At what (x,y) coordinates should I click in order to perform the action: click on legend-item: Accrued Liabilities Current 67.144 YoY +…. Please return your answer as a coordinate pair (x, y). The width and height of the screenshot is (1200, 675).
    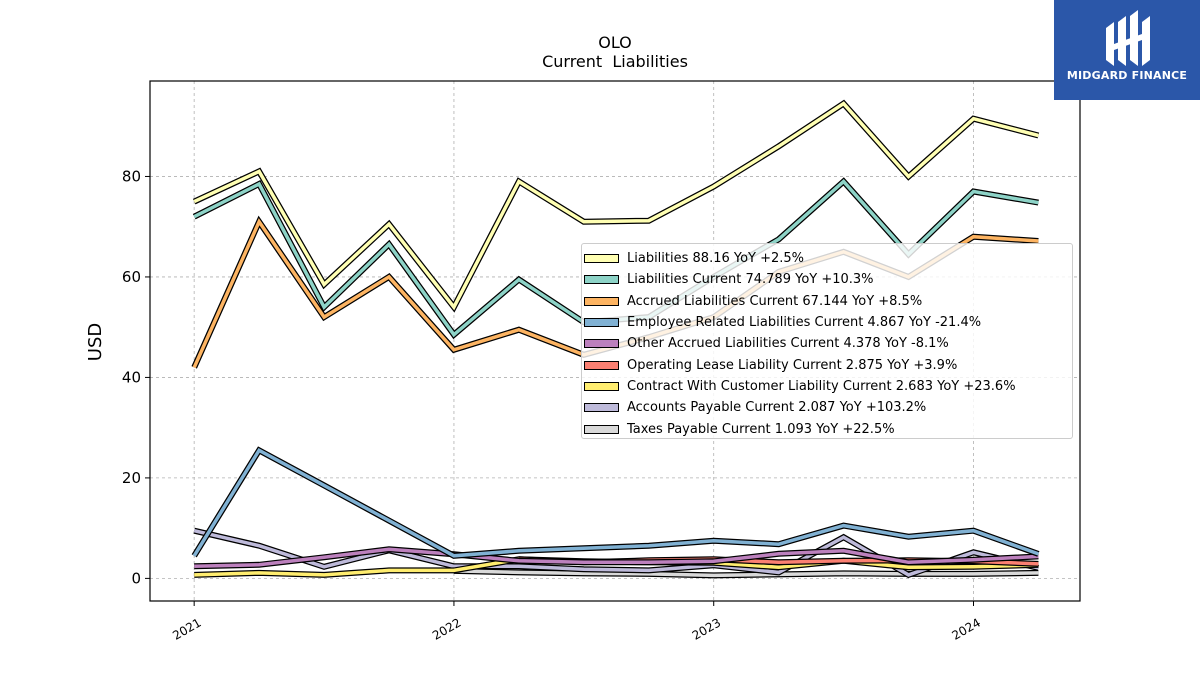
    Looking at the image, I should click on (828, 301).